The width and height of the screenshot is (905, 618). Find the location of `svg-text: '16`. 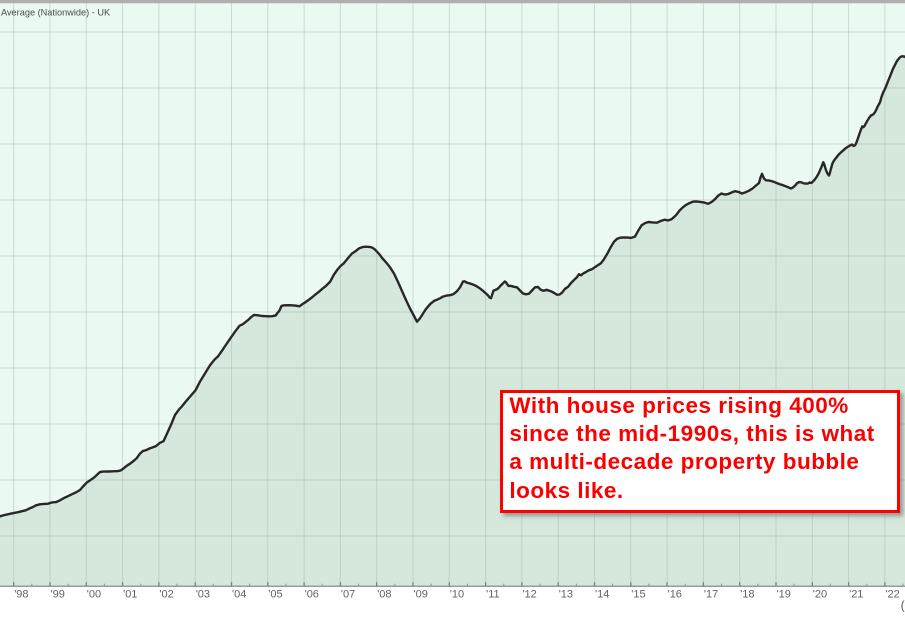

svg-text: '16 is located at coordinates (675, 595).